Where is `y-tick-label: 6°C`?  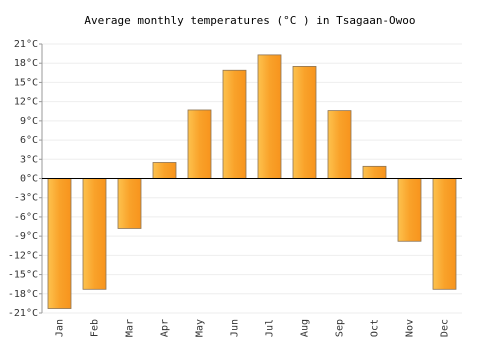
y-tick-label: 6°C is located at coordinates (29, 140).